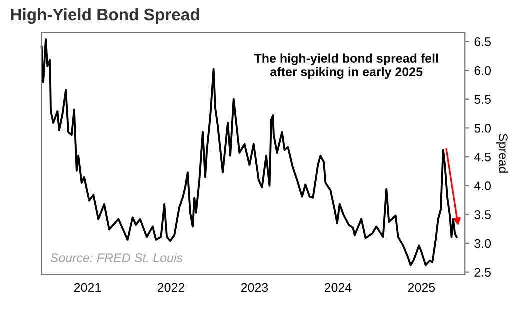  What do you see at coordinates (502, 153) in the screenshot?
I see `y-axis-title: Spread` at bounding box center [502, 153].